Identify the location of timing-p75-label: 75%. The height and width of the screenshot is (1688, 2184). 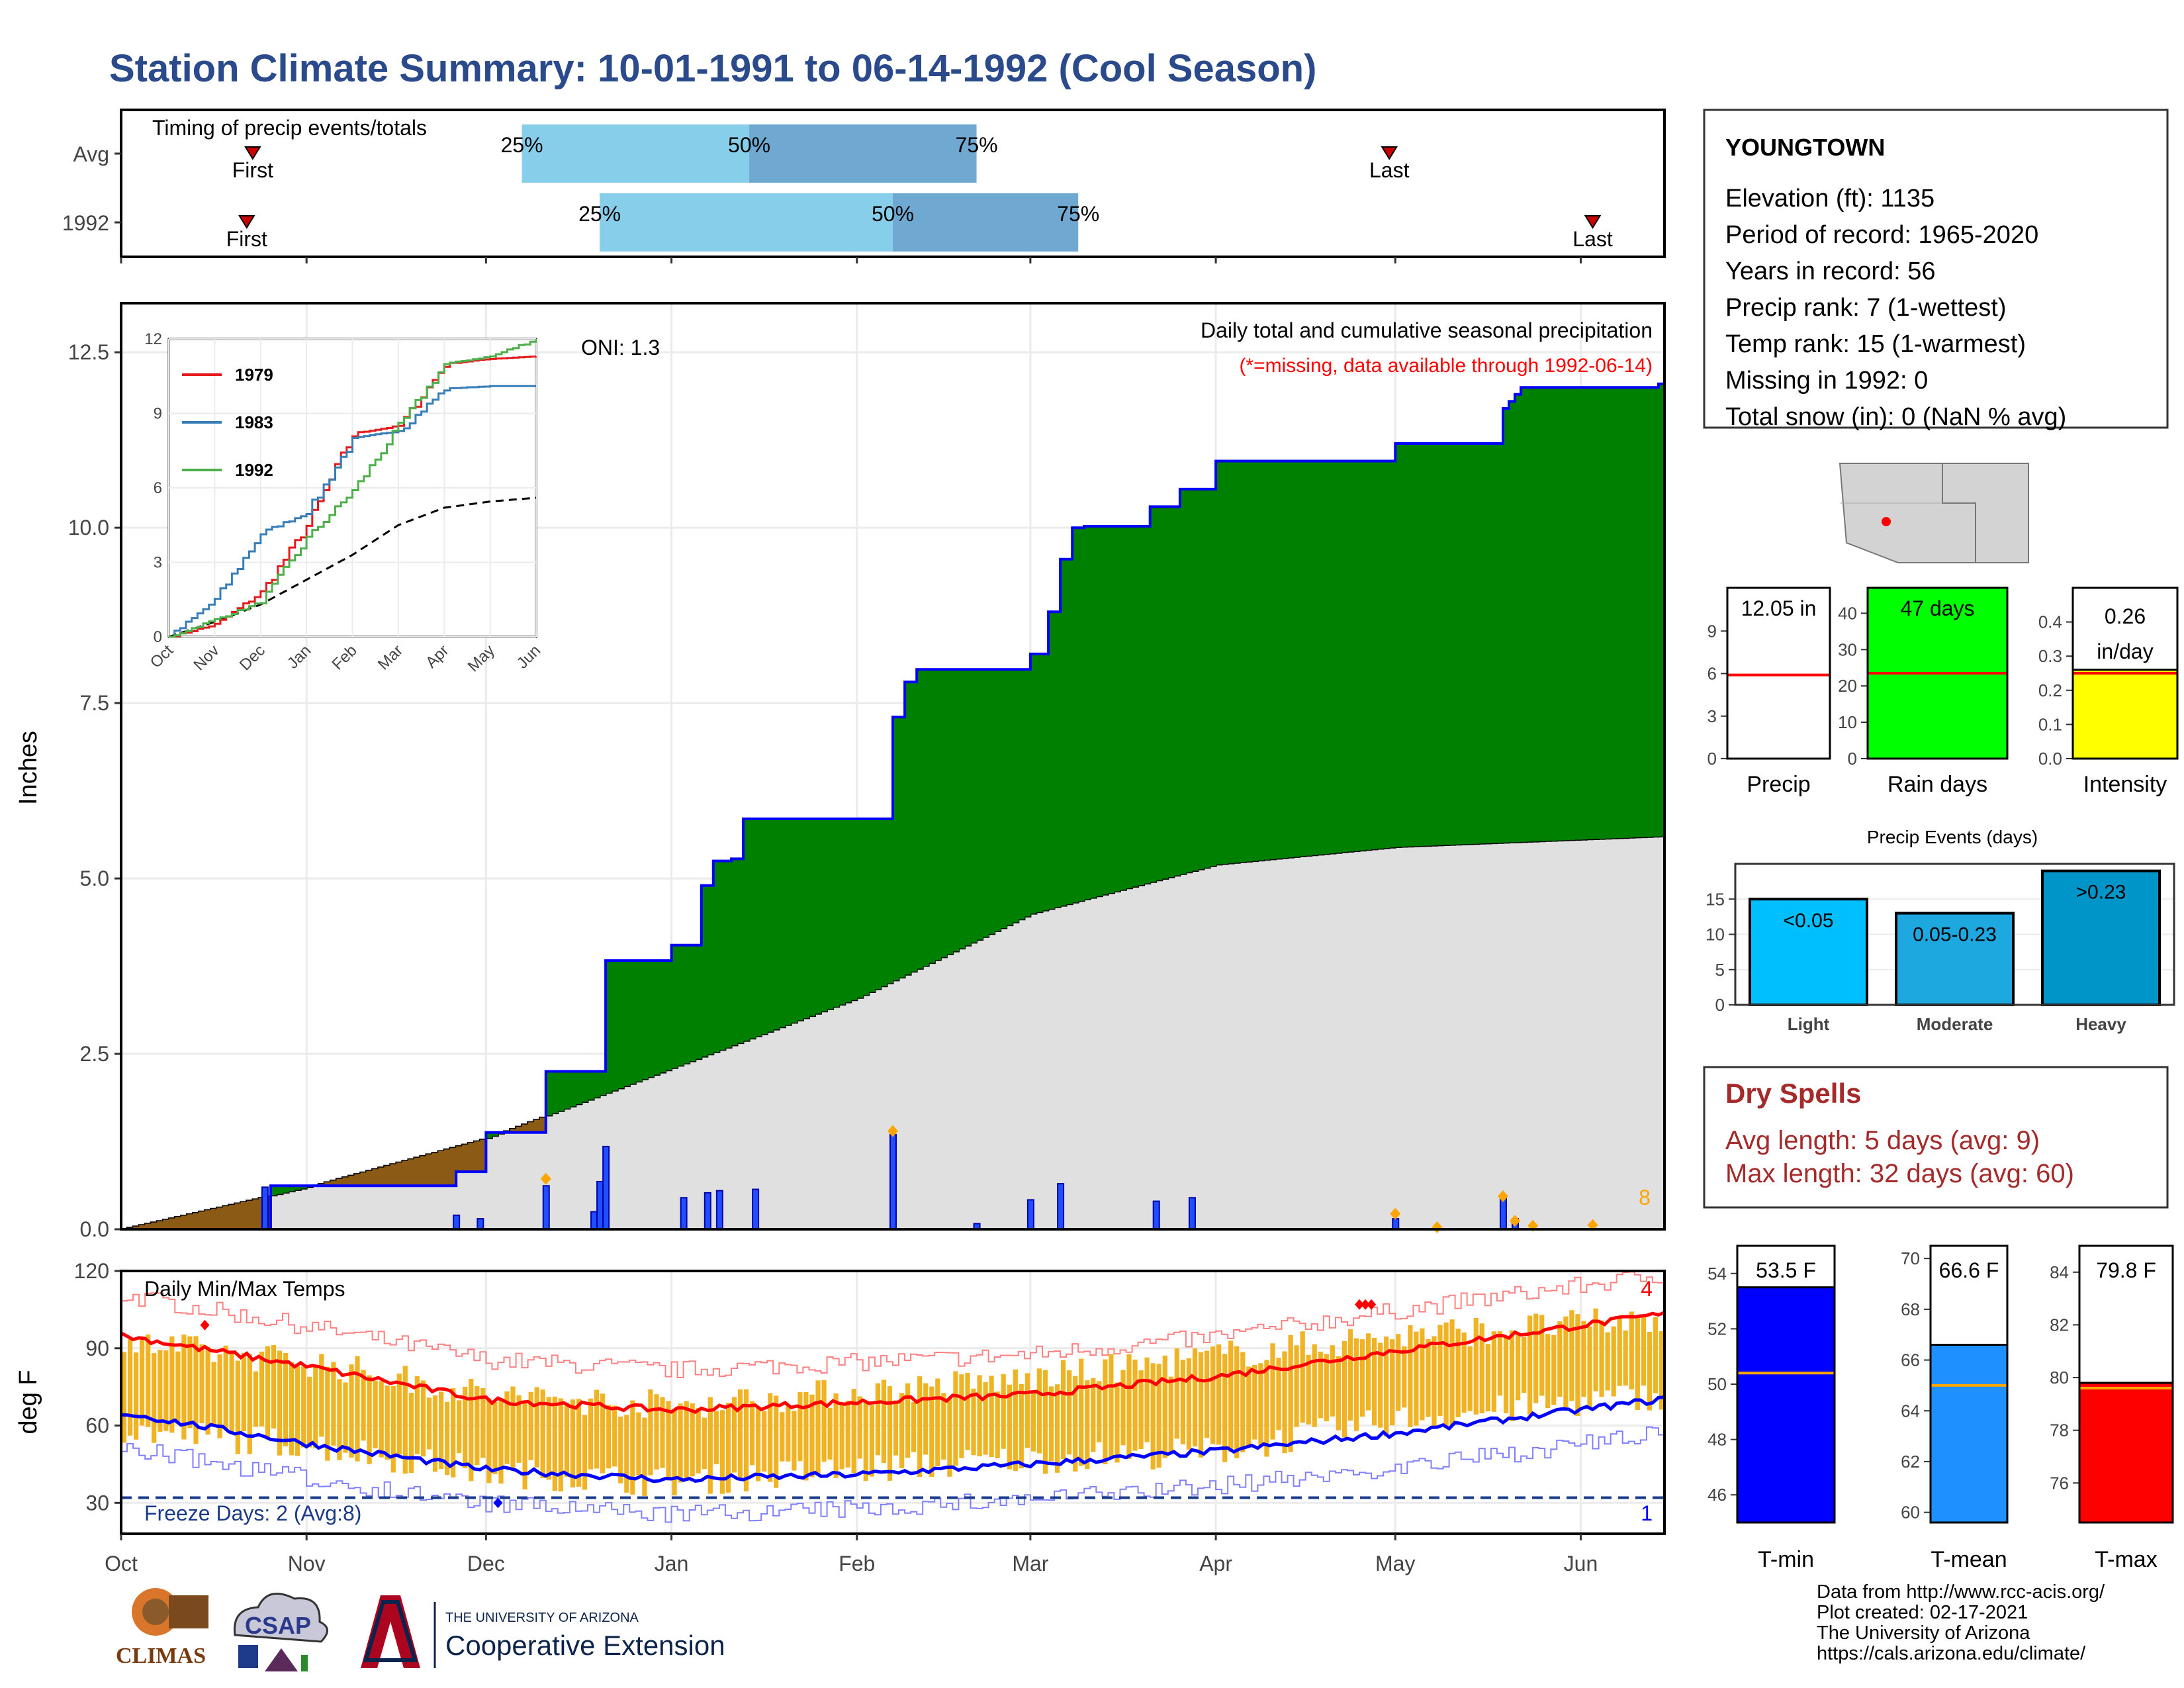
(1078, 214).